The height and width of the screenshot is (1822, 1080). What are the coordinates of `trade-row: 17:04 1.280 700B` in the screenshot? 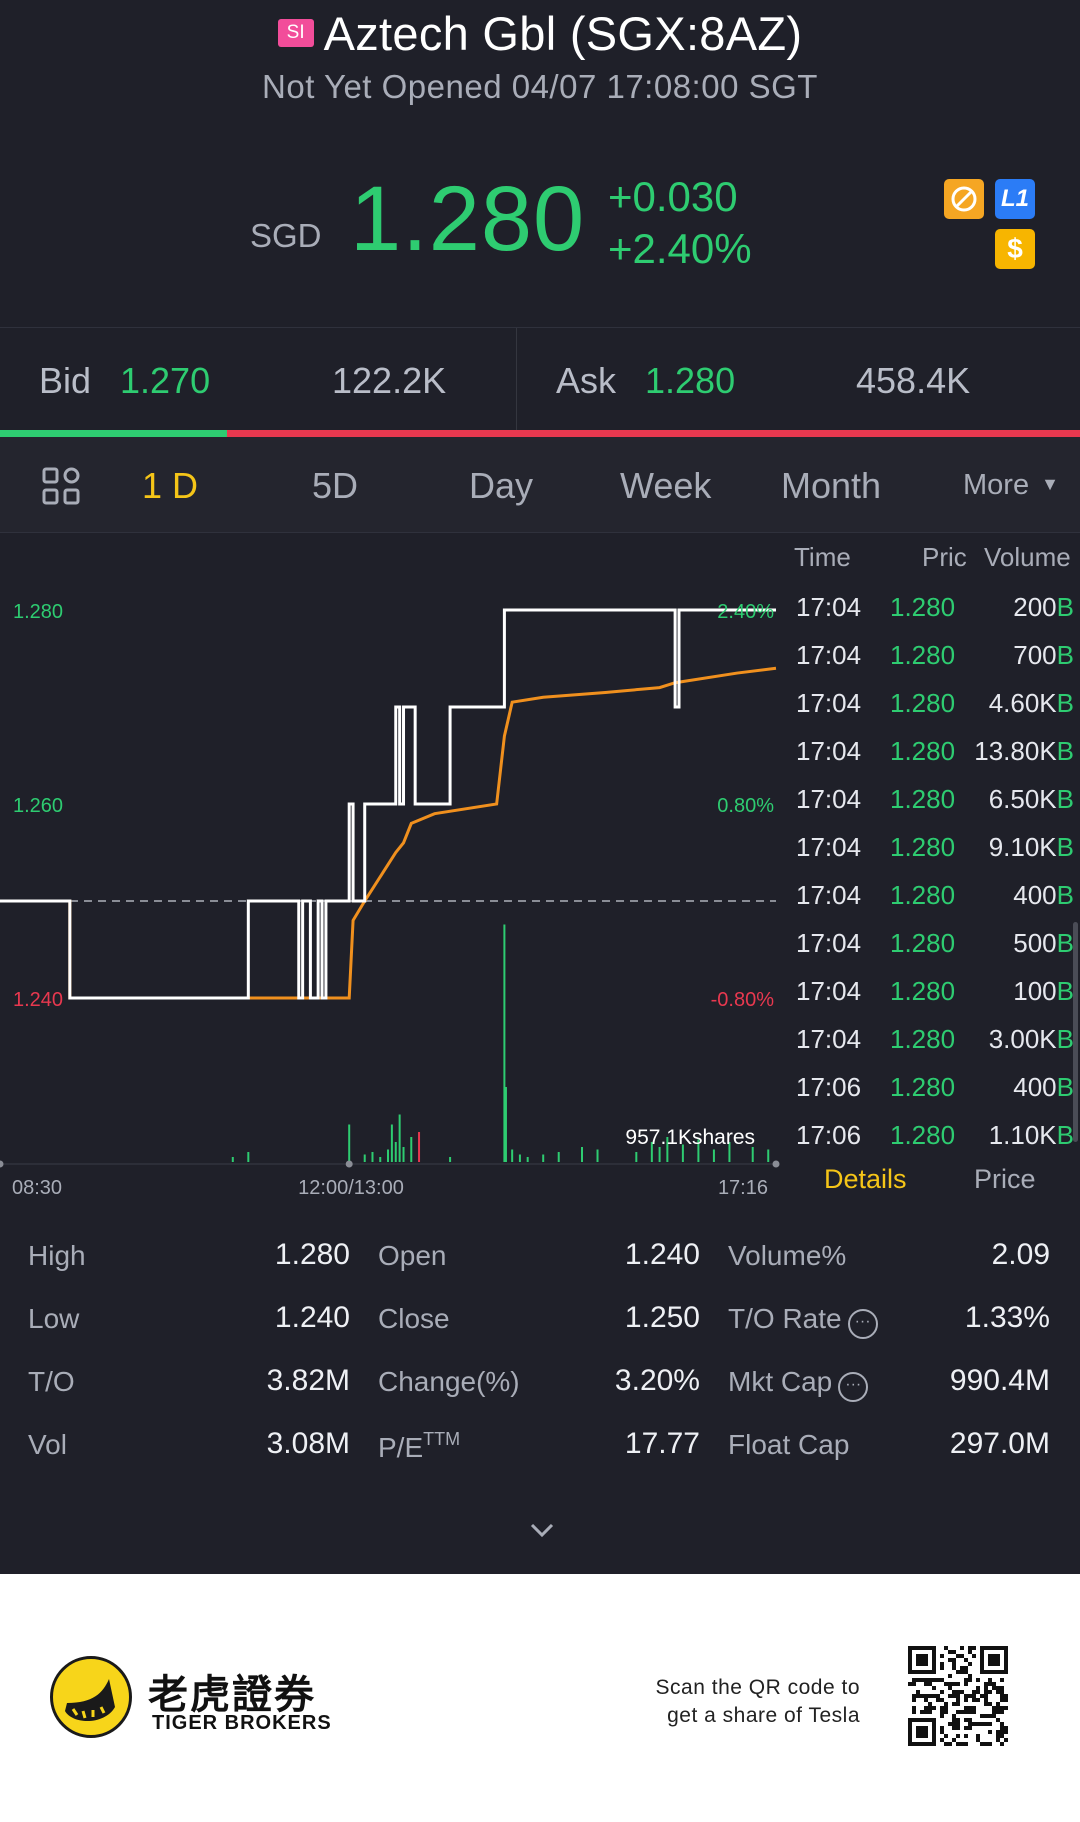 It's located at (930, 664).